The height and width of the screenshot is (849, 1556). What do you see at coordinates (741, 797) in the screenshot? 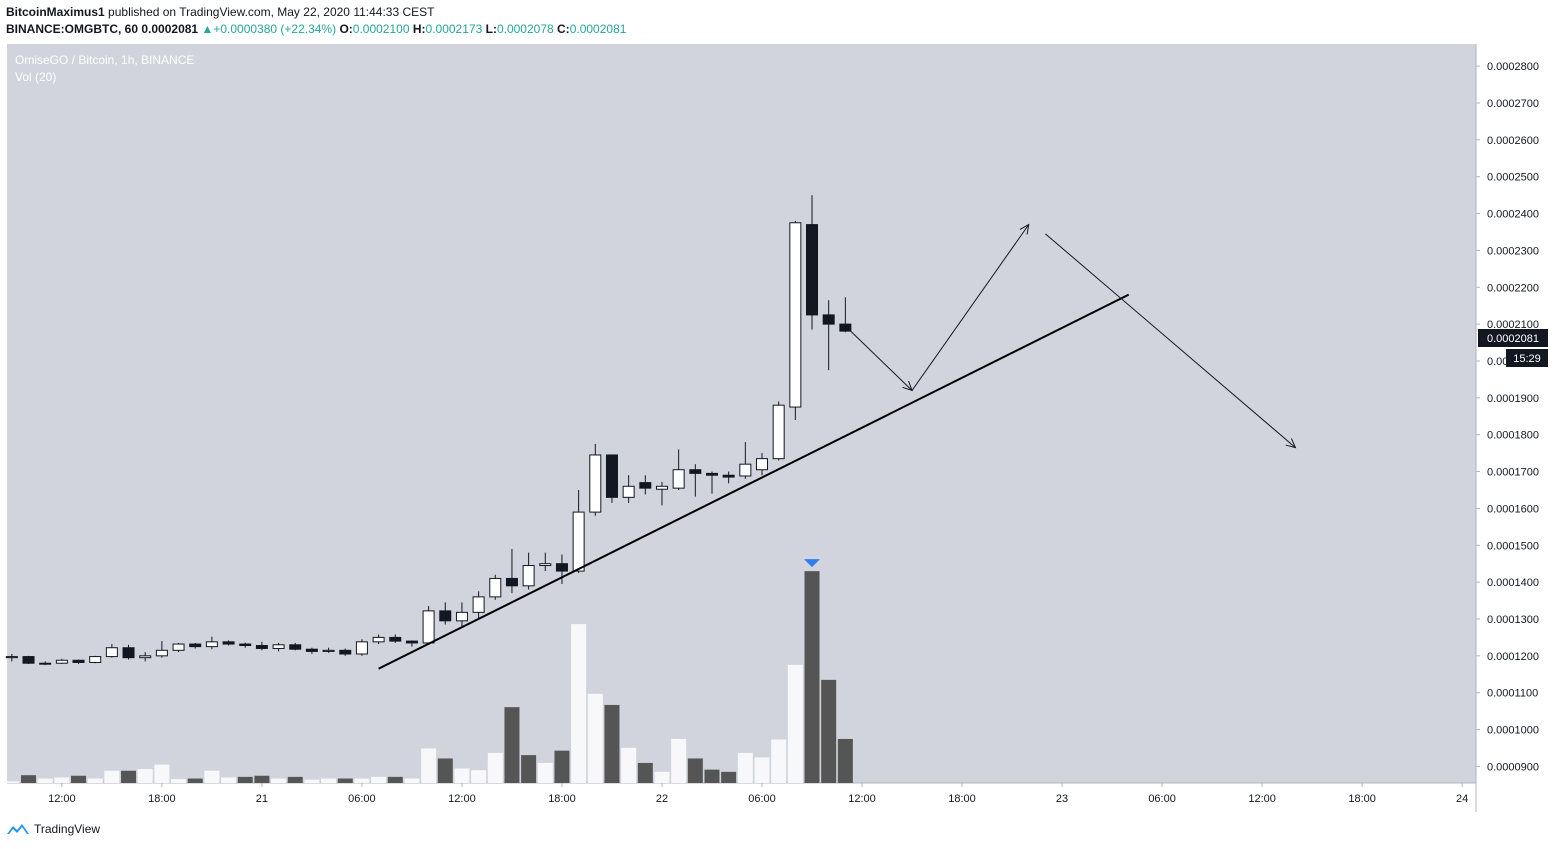
I see `time-axis` at bounding box center [741, 797].